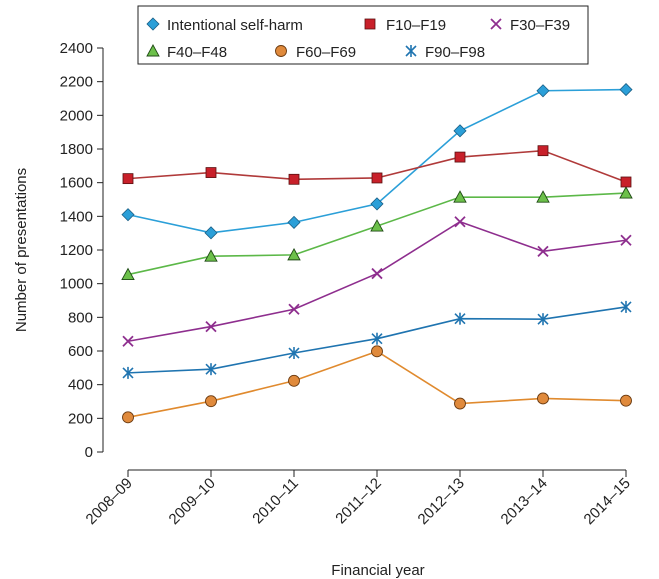  I want to click on y-tick-label: 1000, so click(76, 284).